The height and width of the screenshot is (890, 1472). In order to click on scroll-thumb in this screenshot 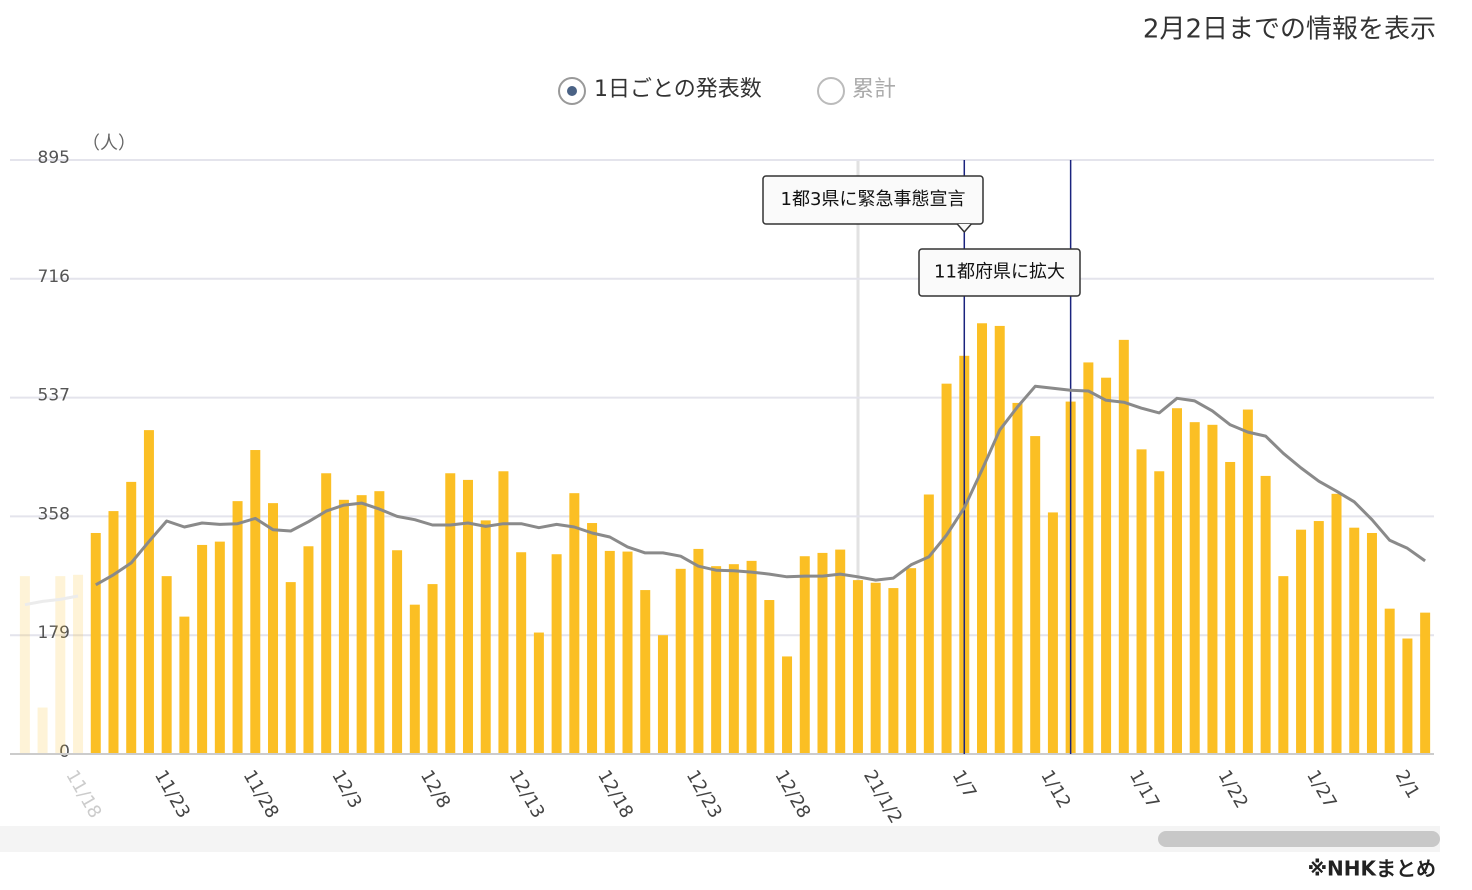, I will do `click(1299, 839)`.